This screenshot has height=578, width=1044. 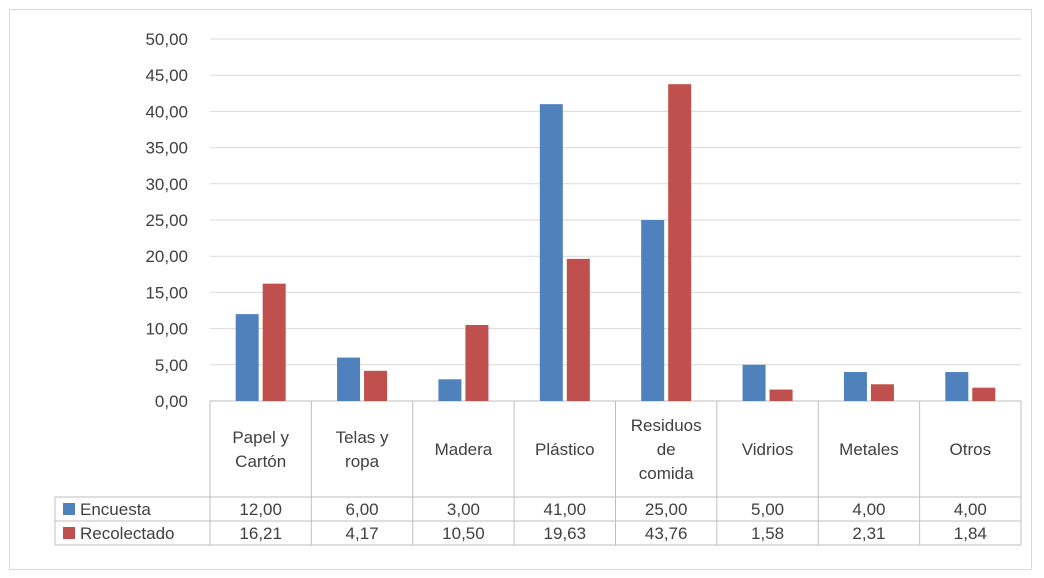 What do you see at coordinates (171, 365) in the screenshot?
I see `y-tick-label: 5,00` at bounding box center [171, 365].